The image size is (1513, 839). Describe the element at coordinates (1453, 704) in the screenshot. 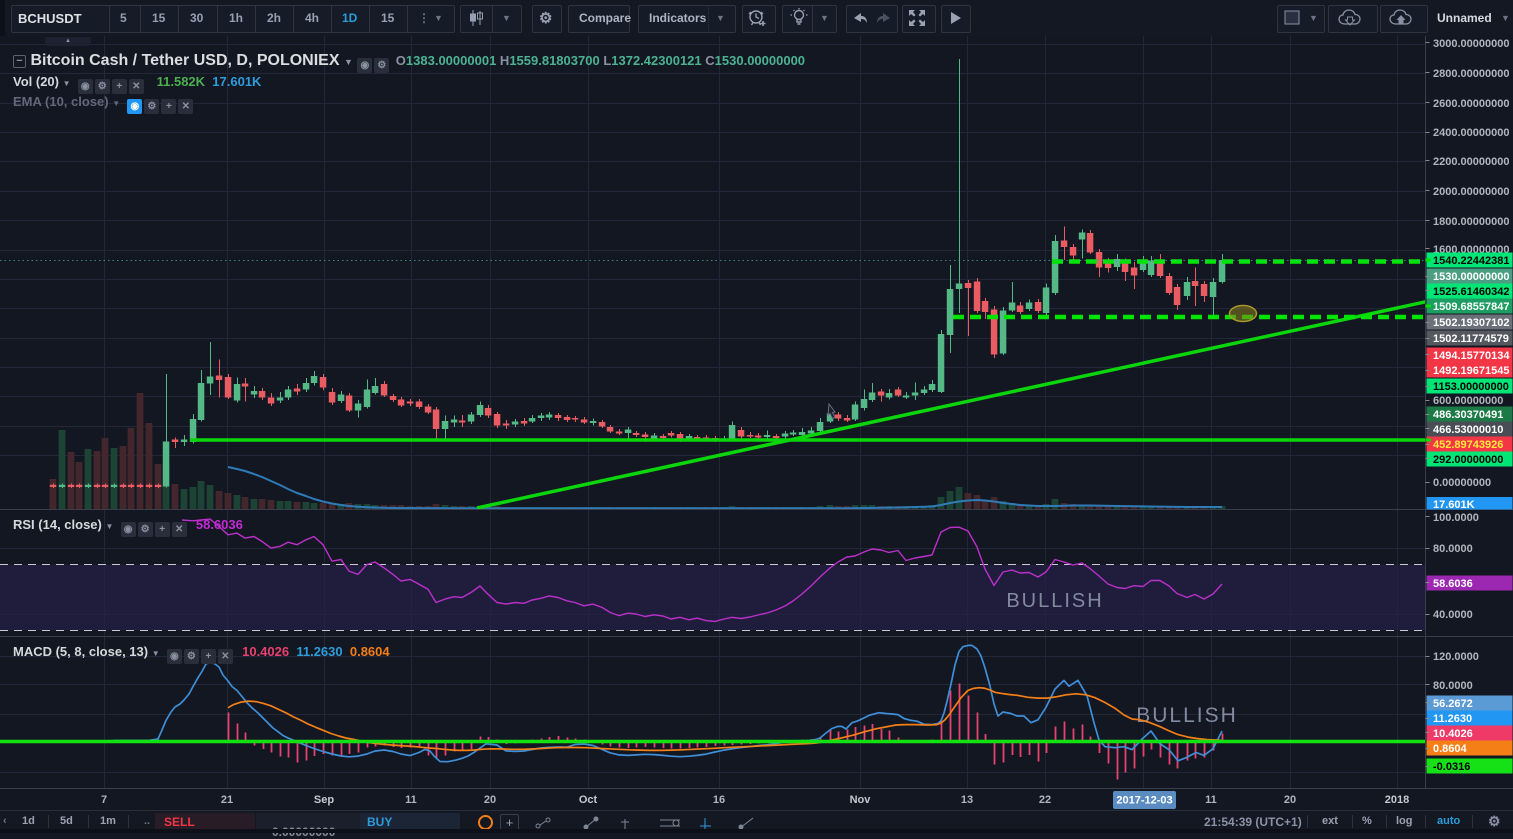

I see `svg-text: 56.2672` at that location.